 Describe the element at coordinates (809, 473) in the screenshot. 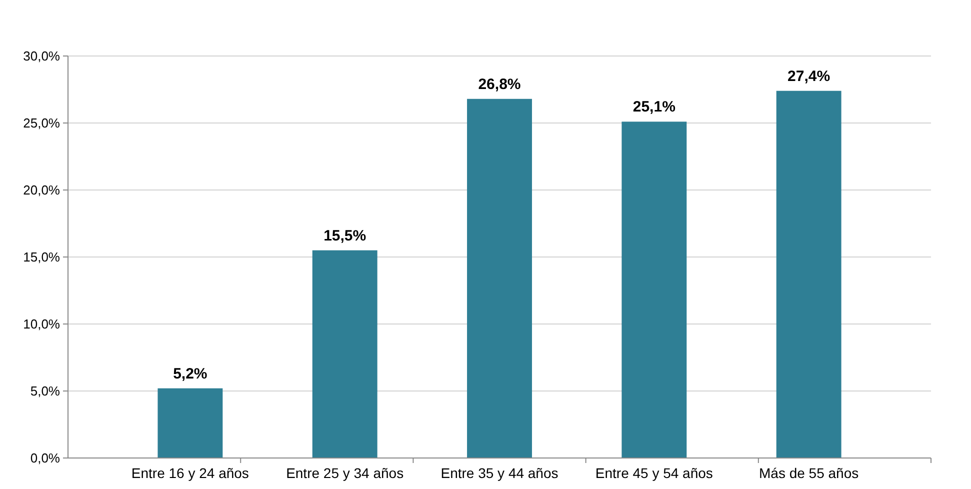

I see `x-tick-label: Más de 55 años` at that location.